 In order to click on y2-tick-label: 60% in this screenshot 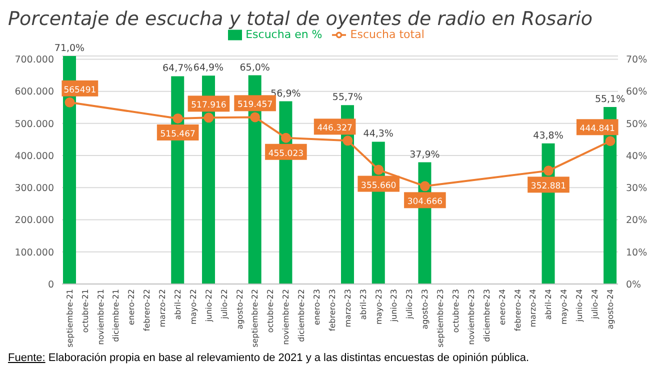, I will do `click(637, 92)`.